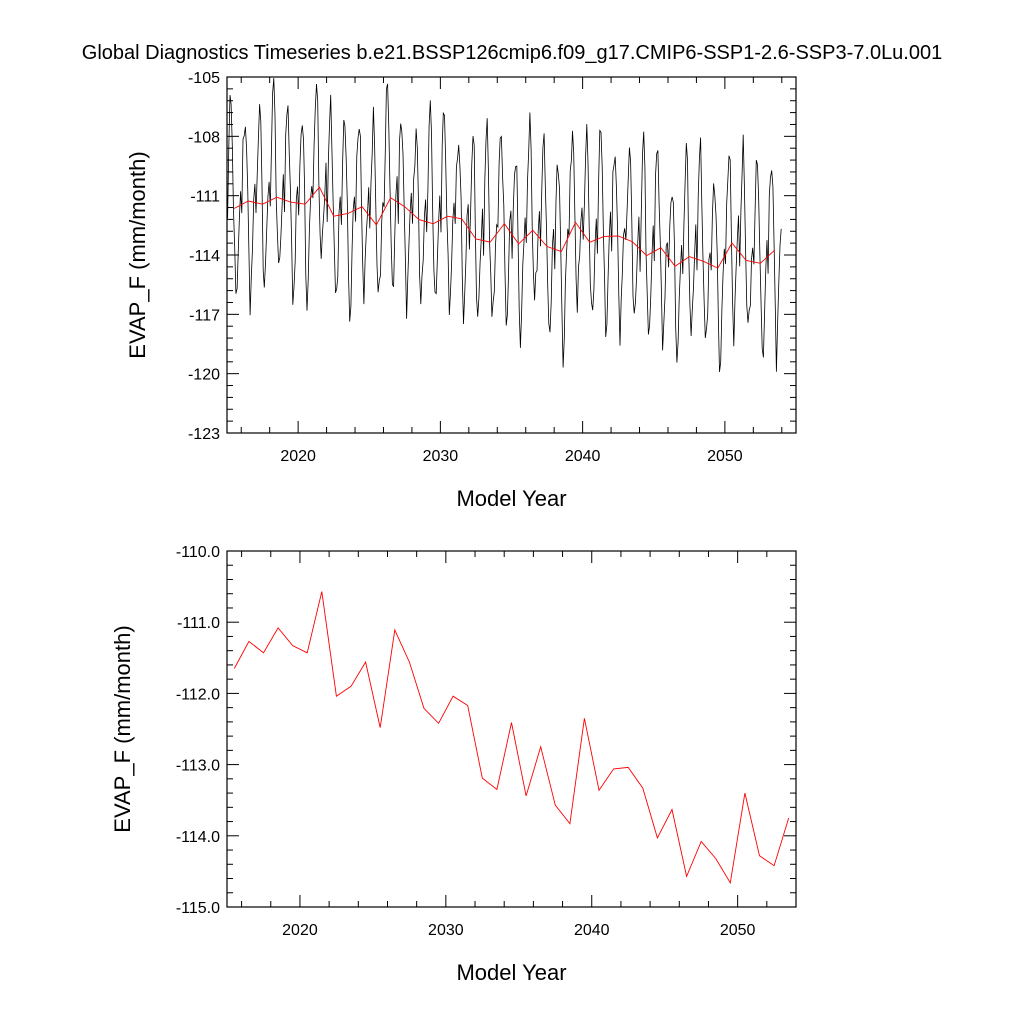  Describe the element at coordinates (204, 256) in the screenshot. I see `y-tick-label: -114` at that location.